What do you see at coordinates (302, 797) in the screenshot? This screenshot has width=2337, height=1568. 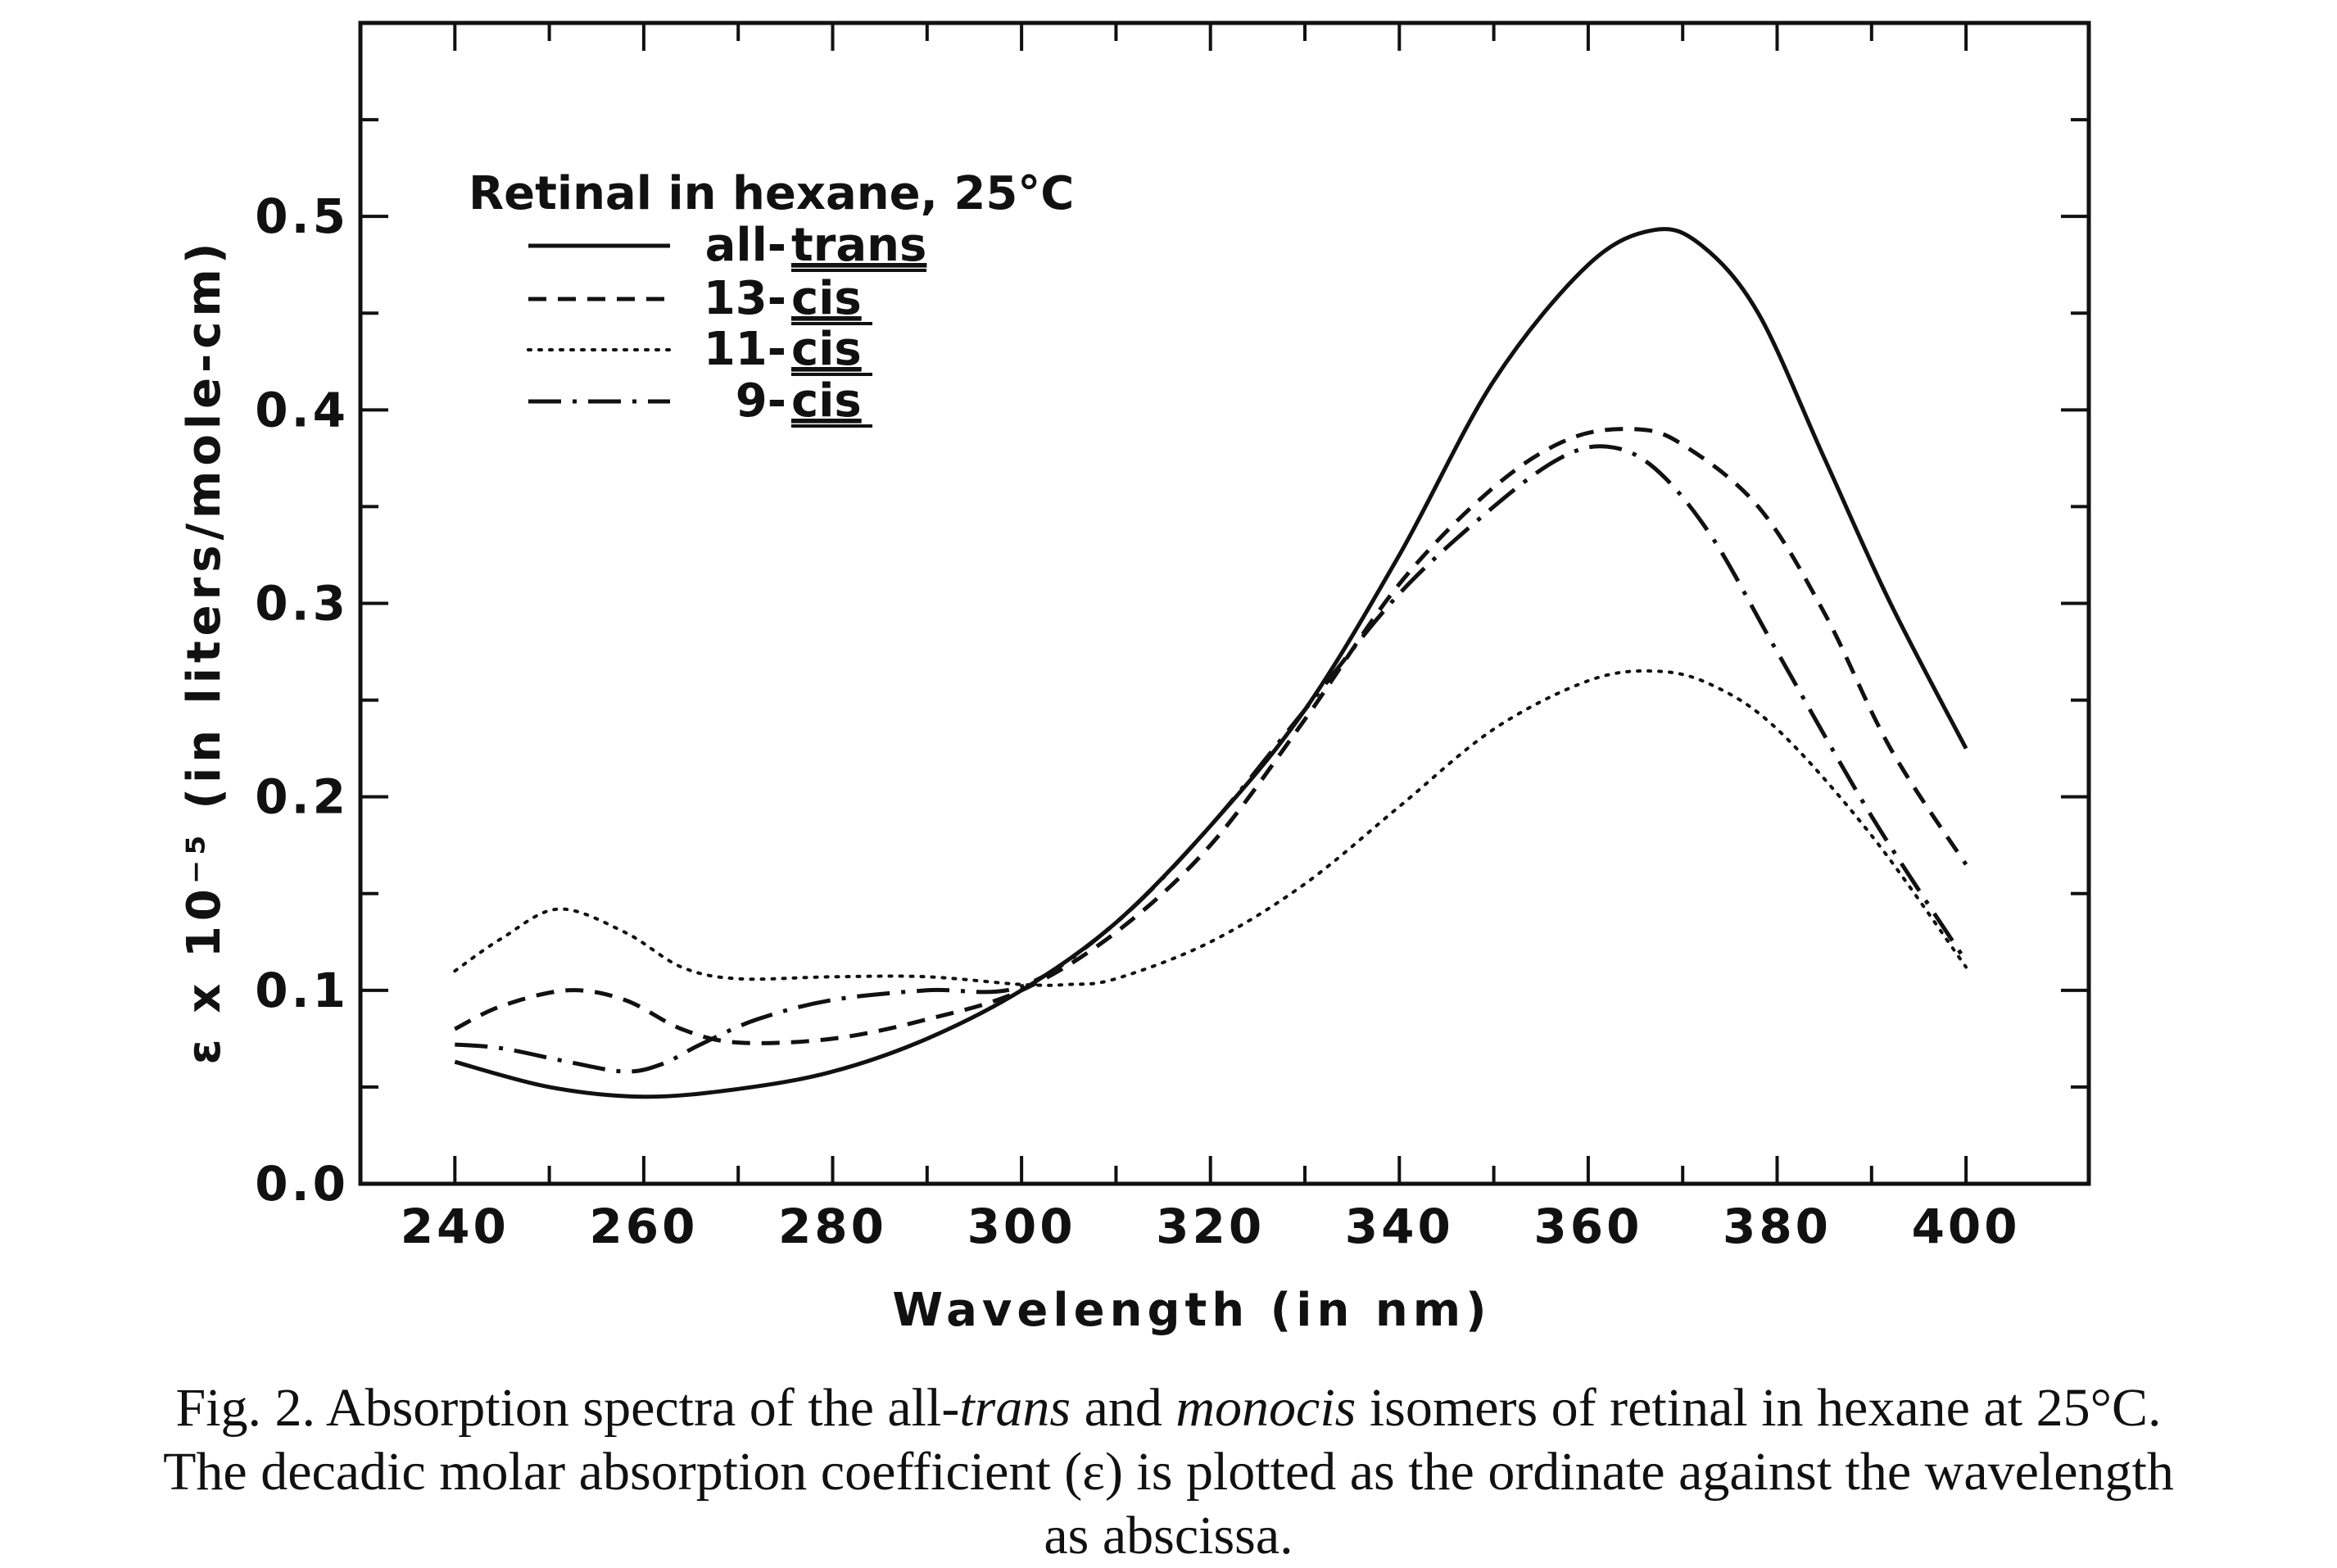 I see `y-tick-label: 0.2` at bounding box center [302, 797].